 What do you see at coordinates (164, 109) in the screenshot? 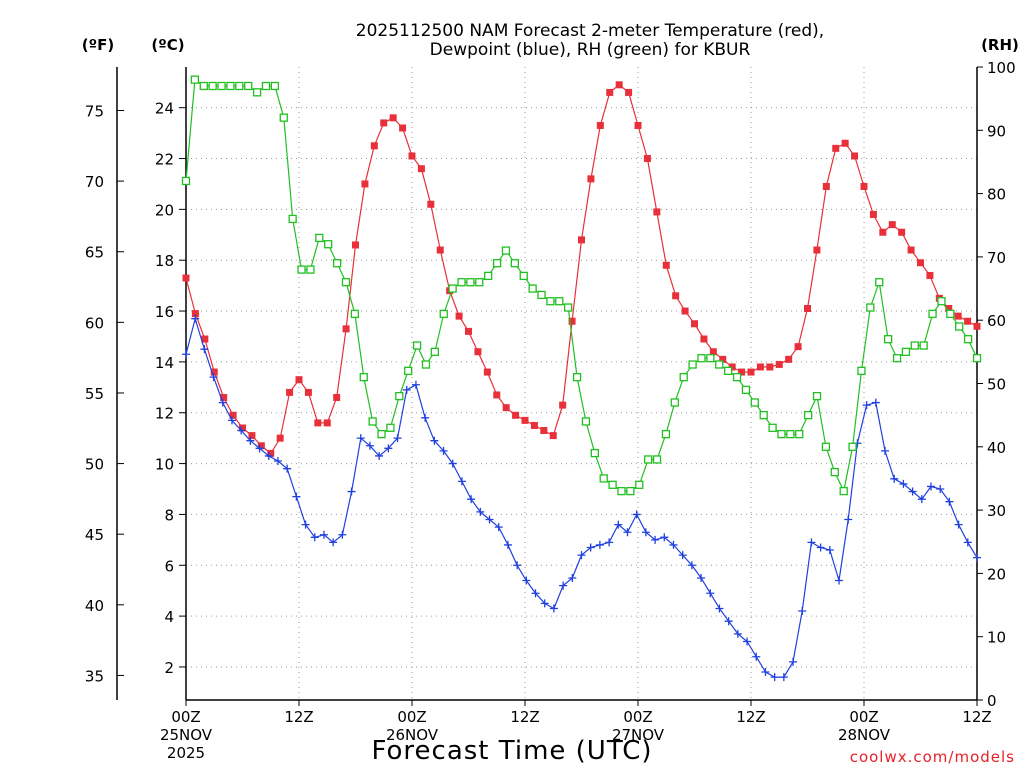
I see `celsius-tick-label: 24` at bounding box center [164, 109].